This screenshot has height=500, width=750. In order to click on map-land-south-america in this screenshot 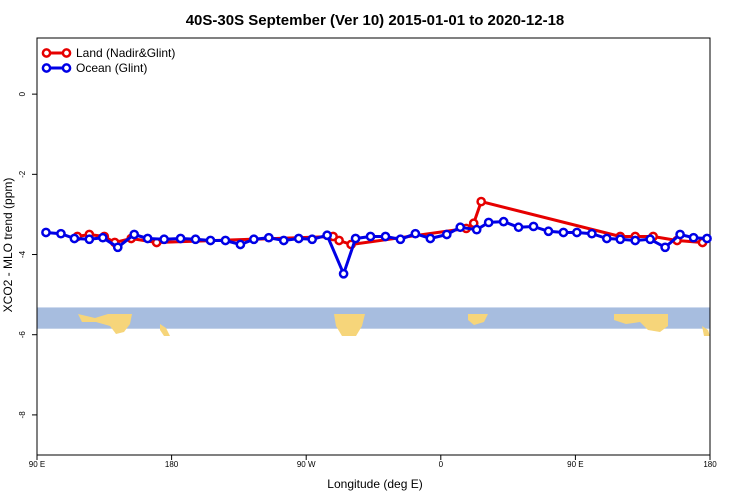, I will do `click(349, 325)`.